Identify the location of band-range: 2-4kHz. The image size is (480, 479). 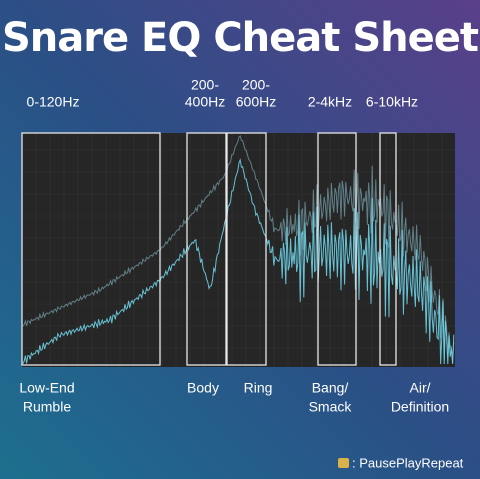
(330, 102).